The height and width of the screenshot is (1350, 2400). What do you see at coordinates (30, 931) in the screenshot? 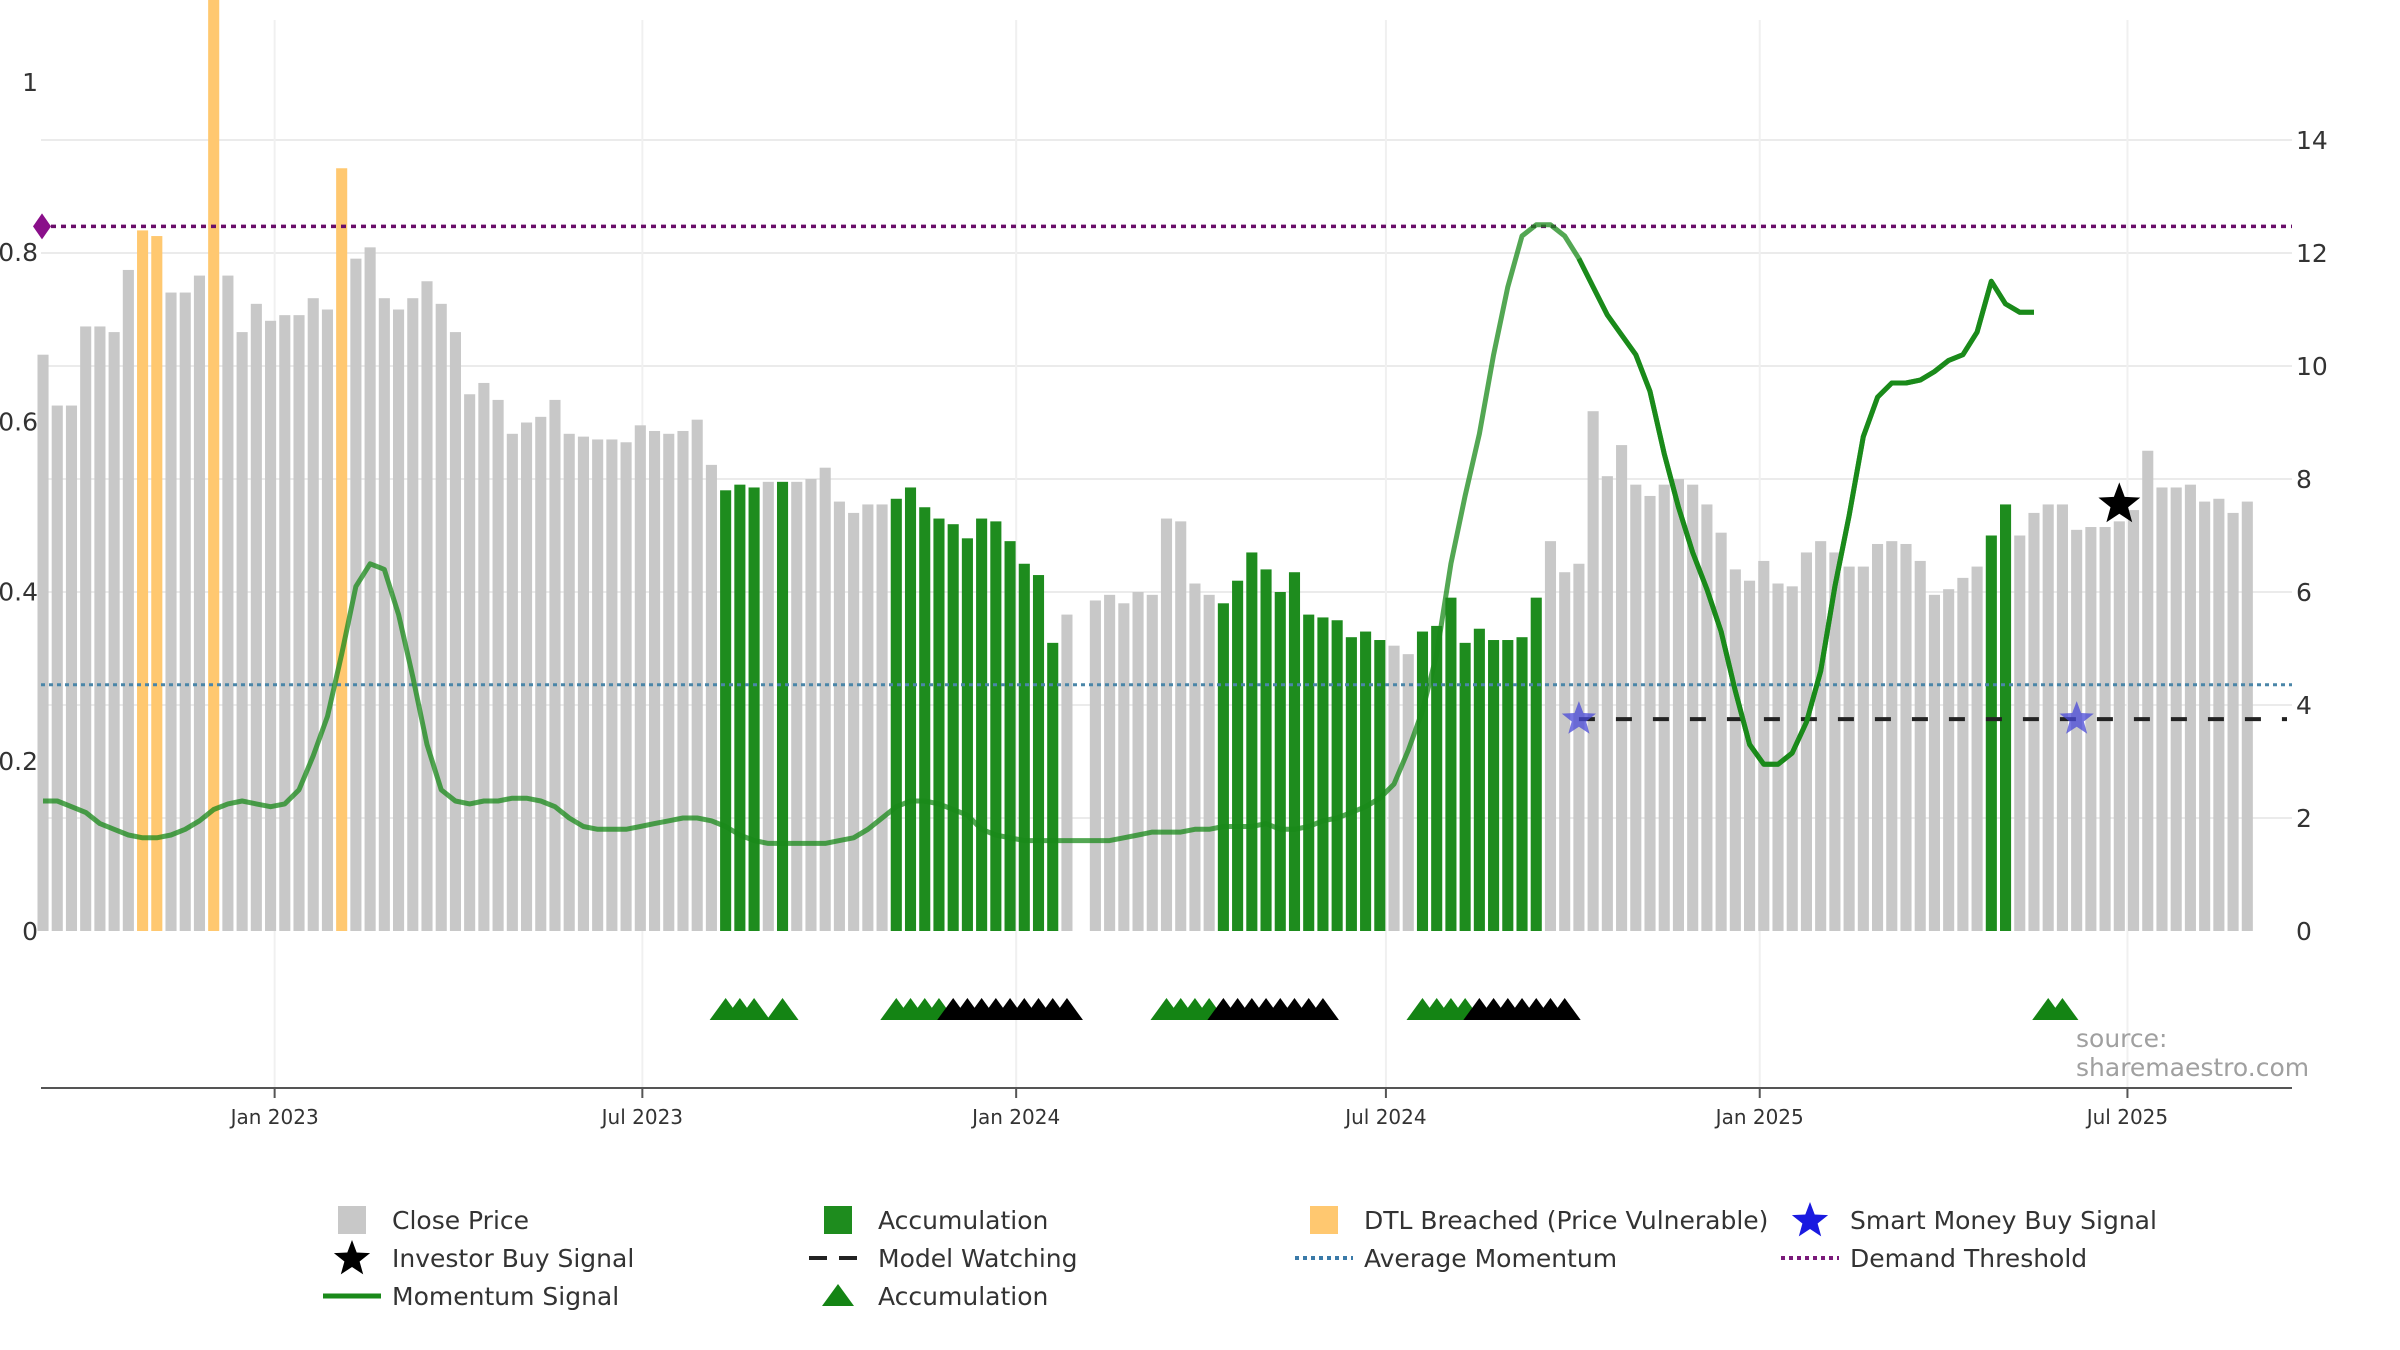
I see `left-axis-tick-label: 0` at bounding box center [30, 931].